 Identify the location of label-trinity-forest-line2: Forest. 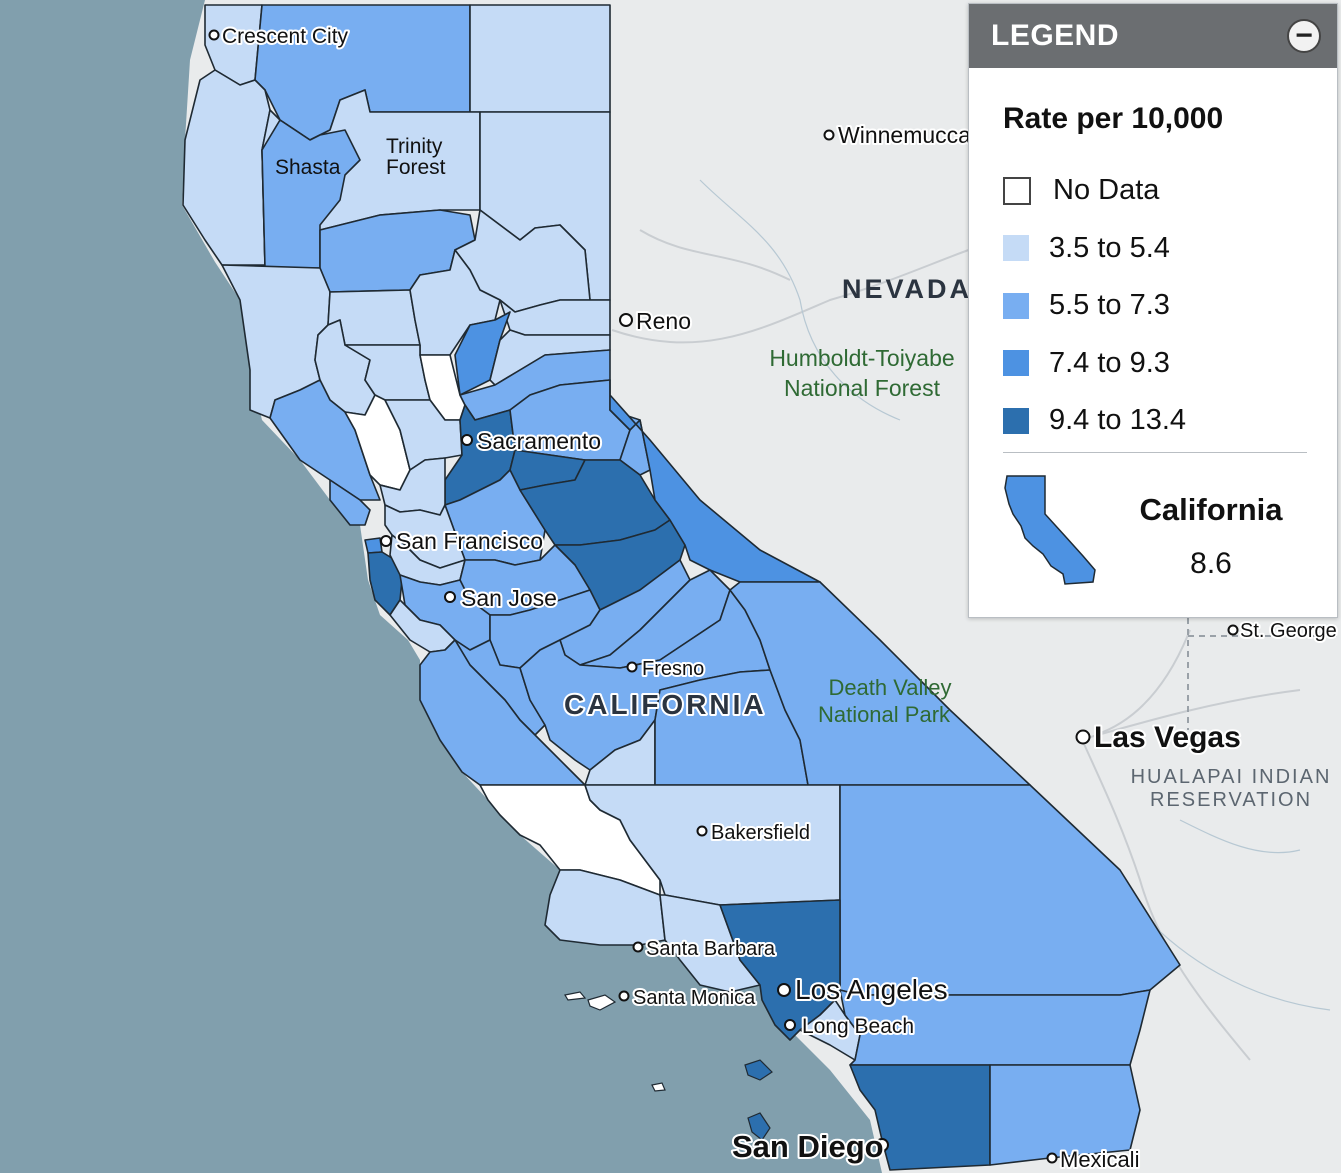
(416, 167).